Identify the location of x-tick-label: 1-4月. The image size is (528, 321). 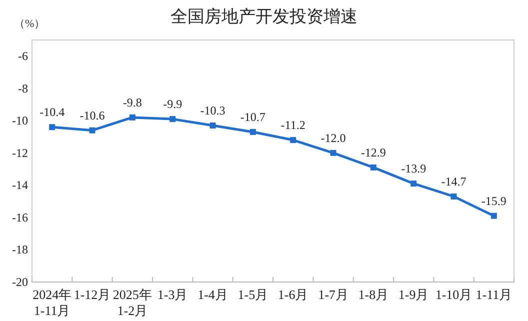
(213, 294).